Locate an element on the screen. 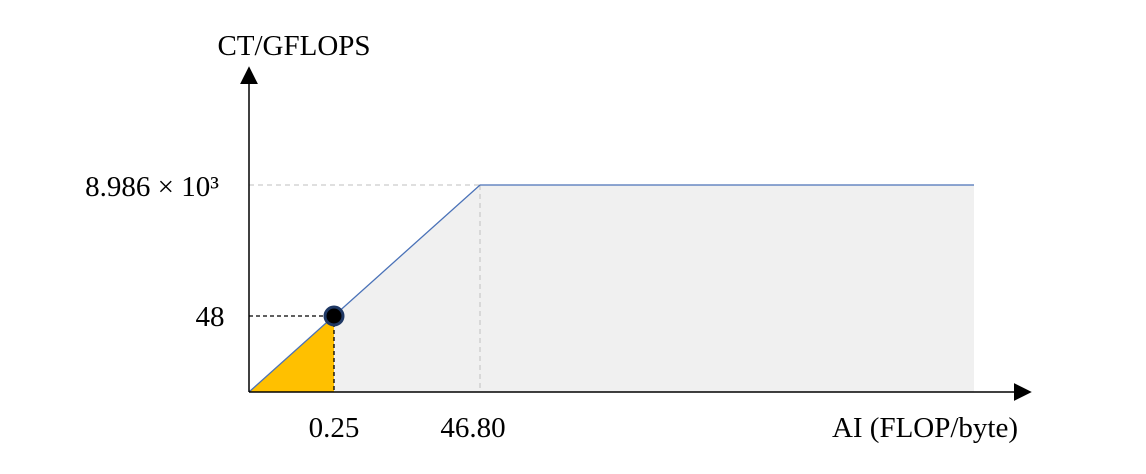 The image size is (1146, 474). y-axis-label: CT/GFLOPS is located at coordinates (293, 46).